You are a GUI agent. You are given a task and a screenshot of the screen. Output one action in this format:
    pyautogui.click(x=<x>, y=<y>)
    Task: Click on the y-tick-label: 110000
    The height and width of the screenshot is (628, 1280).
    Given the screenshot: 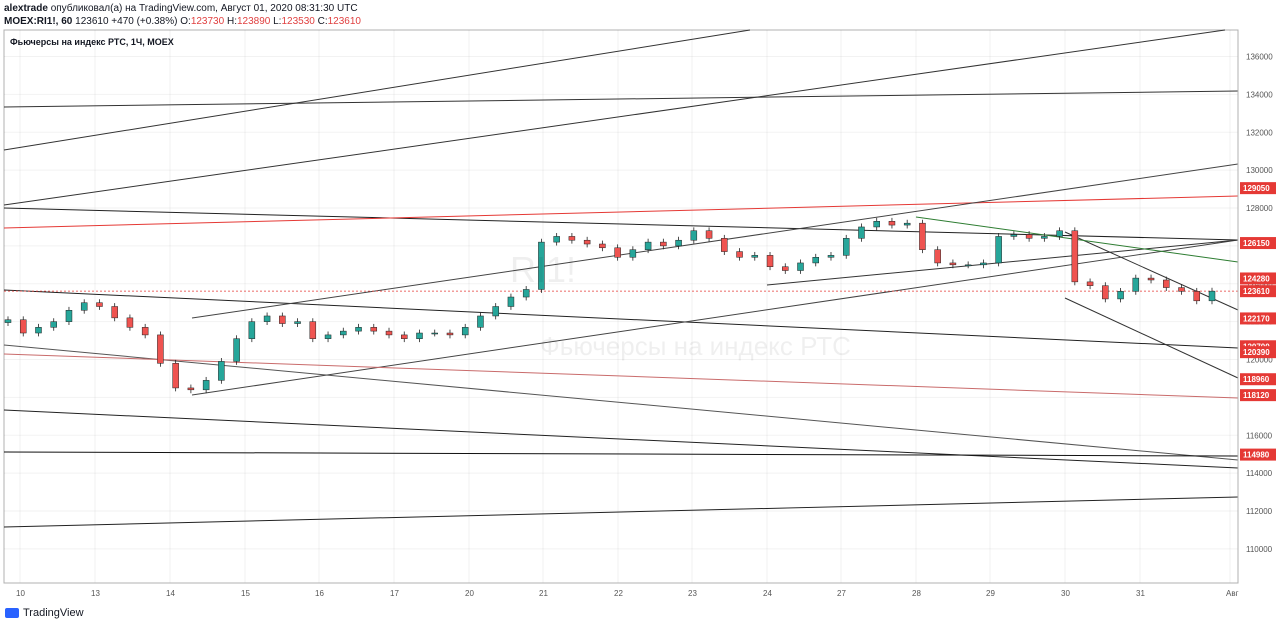 What is the action you would take?
    pyautogui.click(x=1259, y=549)
    